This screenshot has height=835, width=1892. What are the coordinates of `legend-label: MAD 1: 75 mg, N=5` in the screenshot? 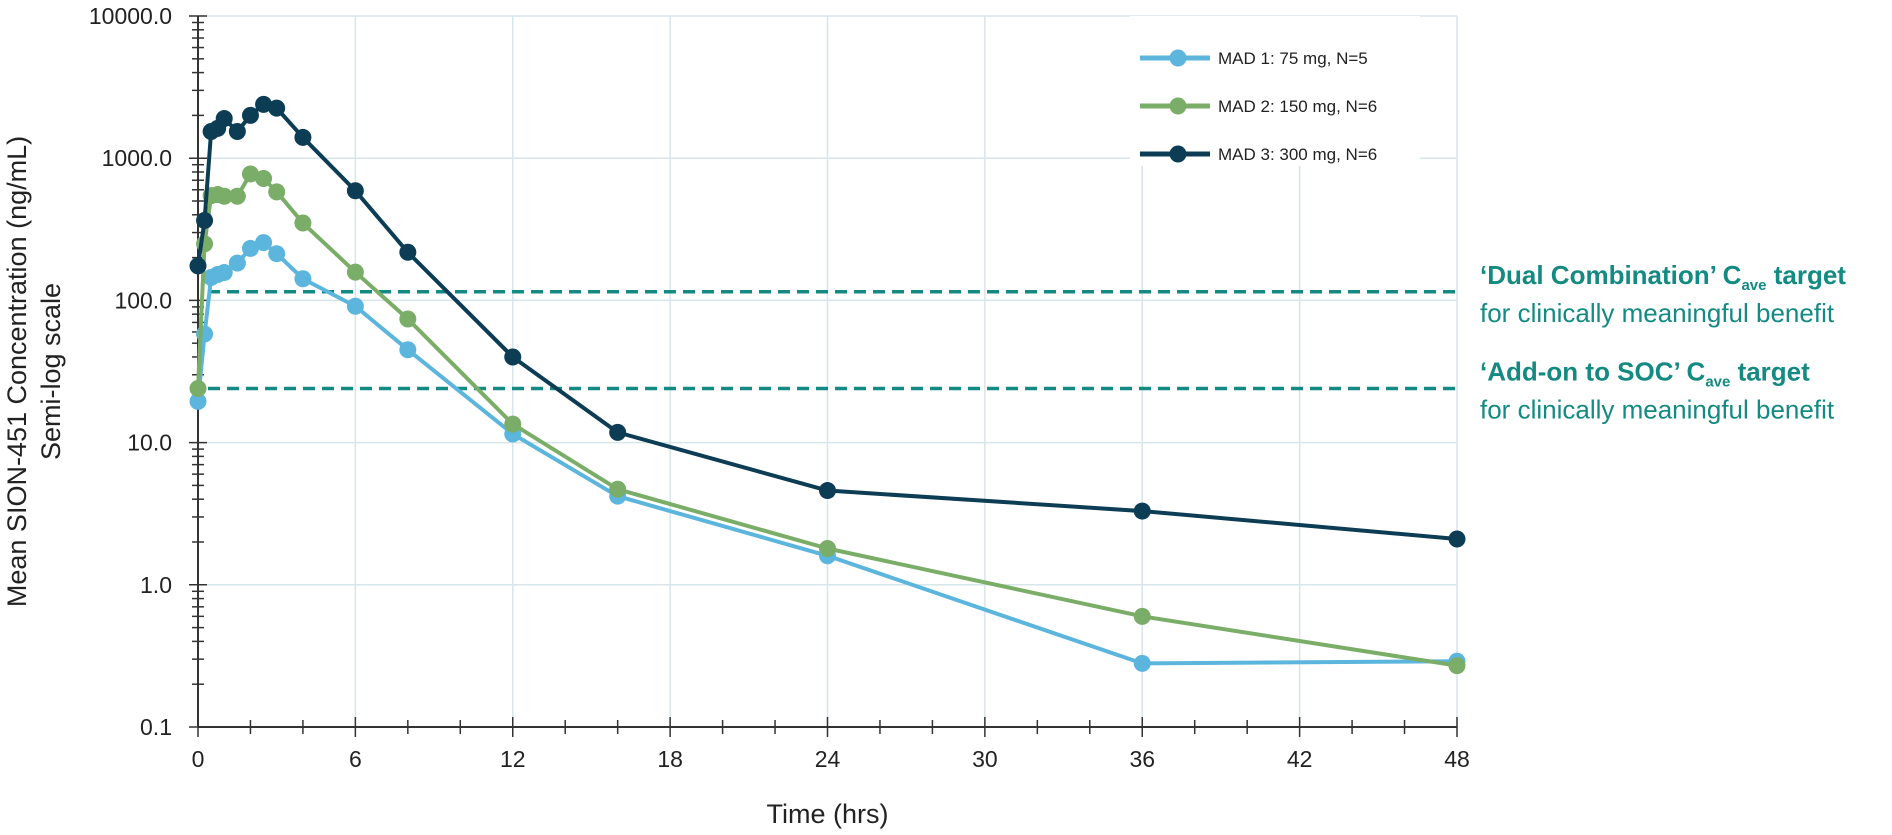 It's located at (1293, 58).